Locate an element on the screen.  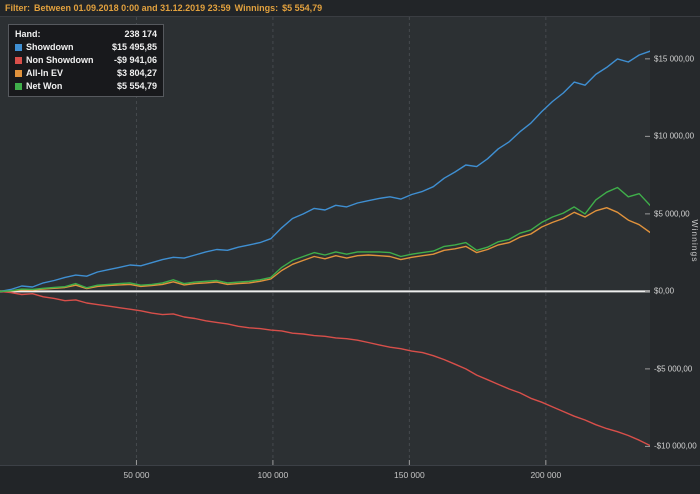
legend-value: -$9 941,06 is located at coordinates (135, 60).